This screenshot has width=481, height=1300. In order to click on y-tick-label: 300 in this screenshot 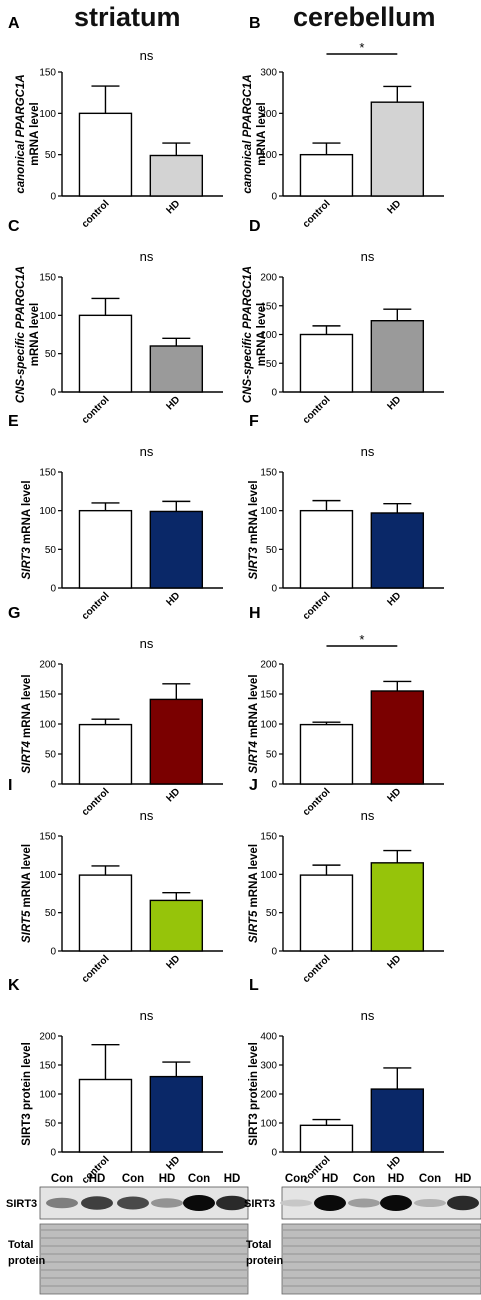, I will do `click(268, 1066)`.